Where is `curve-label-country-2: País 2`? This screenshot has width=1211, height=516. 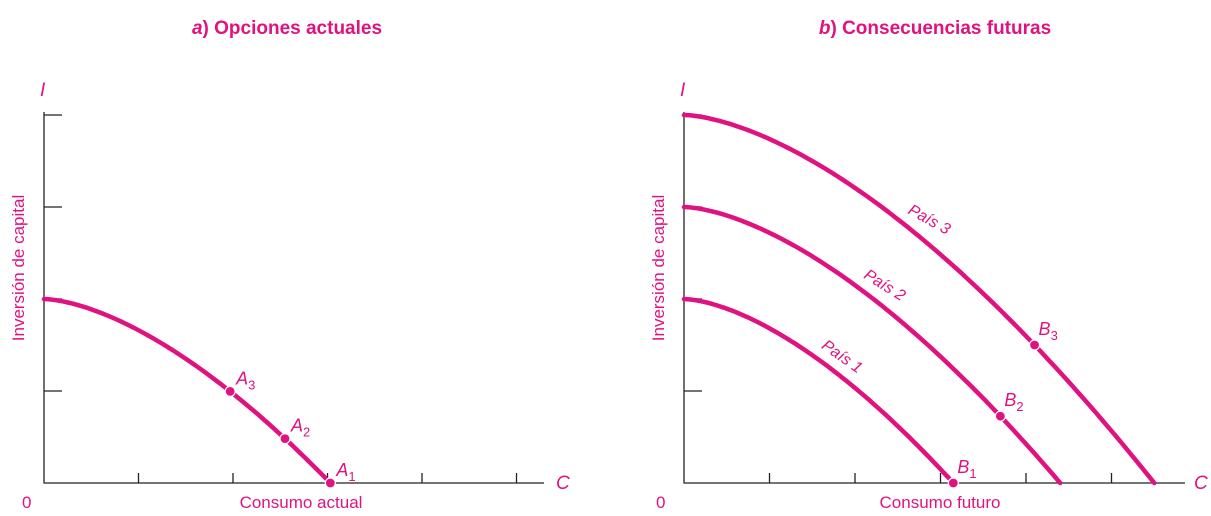
curve-label-country-2: País 2 is located at coordinates (885, 285).